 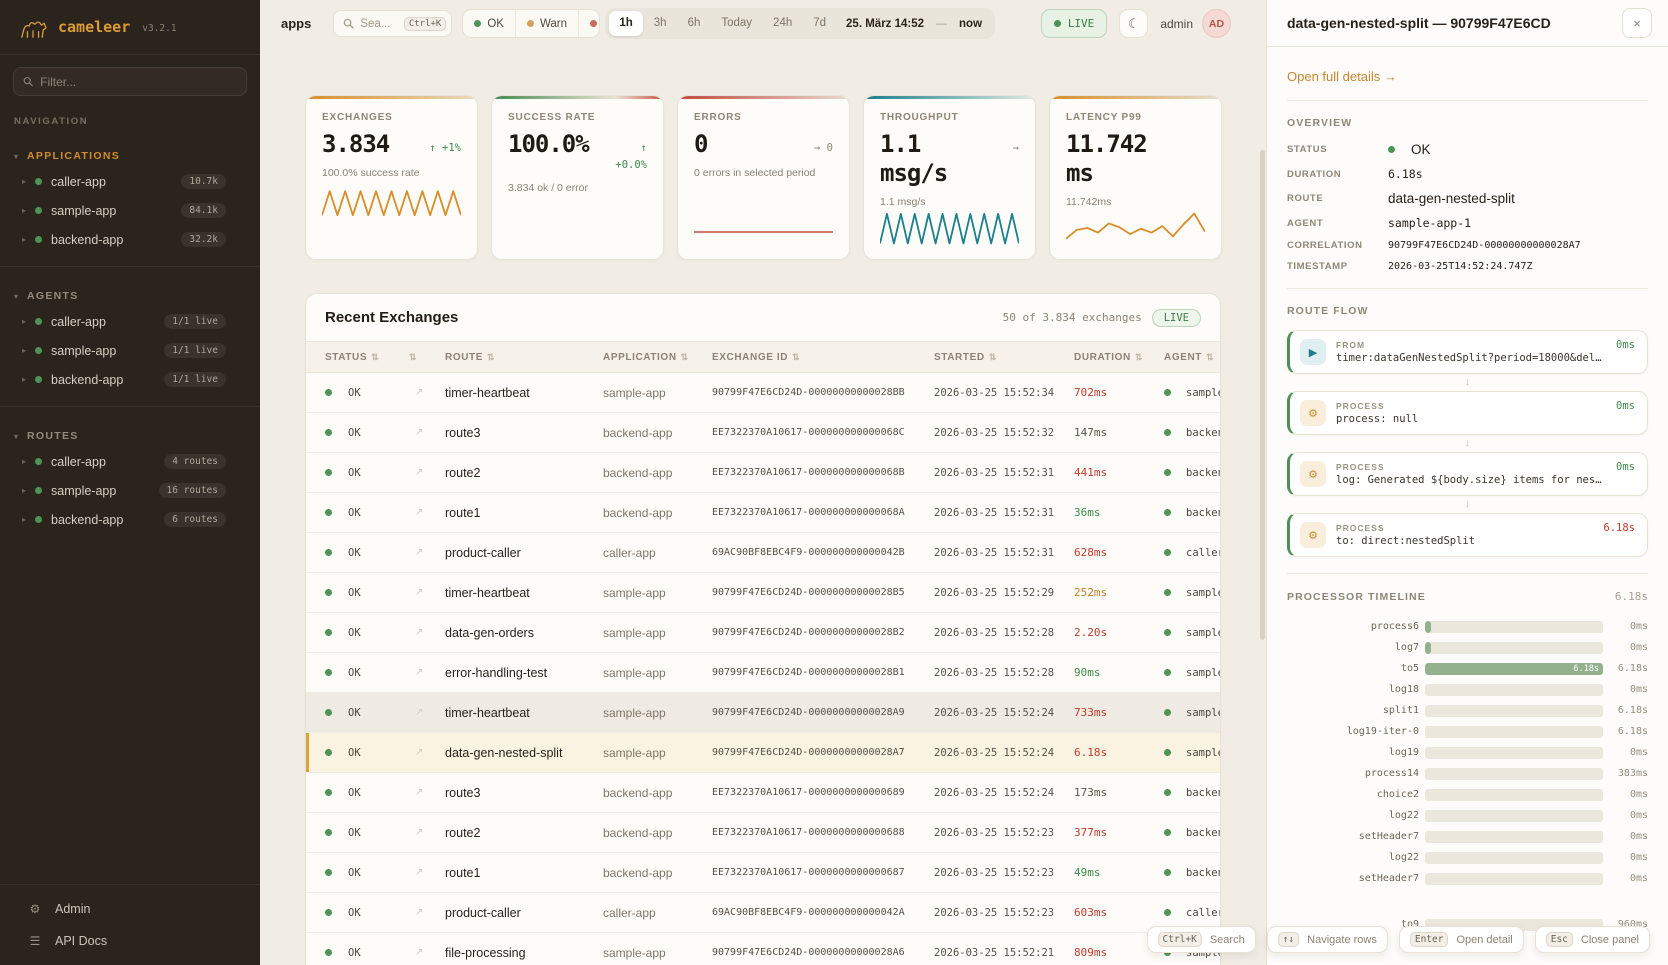 What do you see at coordinates (39, 490) in the screenshot?
I see `status-dot-icon` at bounding box center [39, 490].